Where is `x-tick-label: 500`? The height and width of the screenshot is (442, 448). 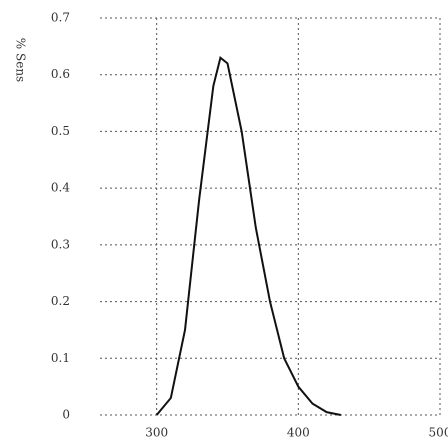
x-tick-label: 500 is located at coordinates (438, 433).